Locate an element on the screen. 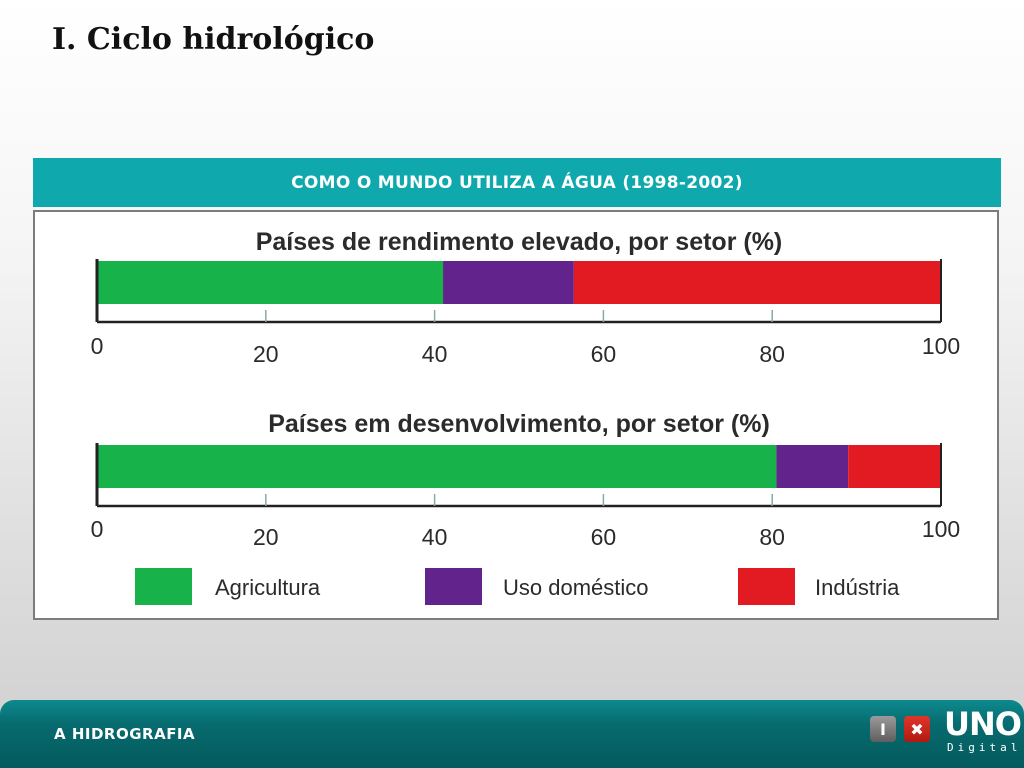 The image size is (1024, 768). legend-label-3: Indústria is located at coordinates (857, 587).